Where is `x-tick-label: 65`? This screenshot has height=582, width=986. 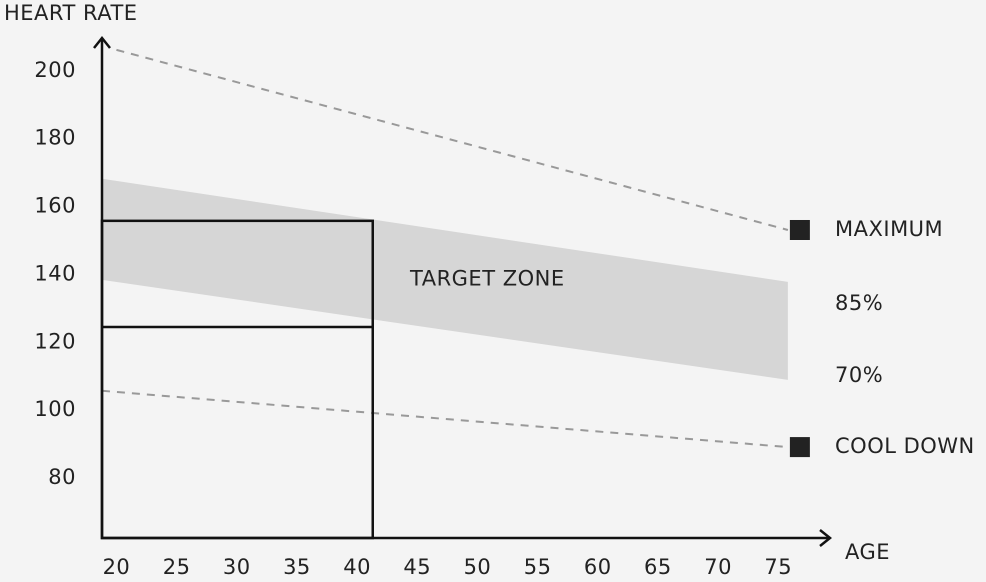 x-tick-label: 65 is located at coordinates (658, 567).